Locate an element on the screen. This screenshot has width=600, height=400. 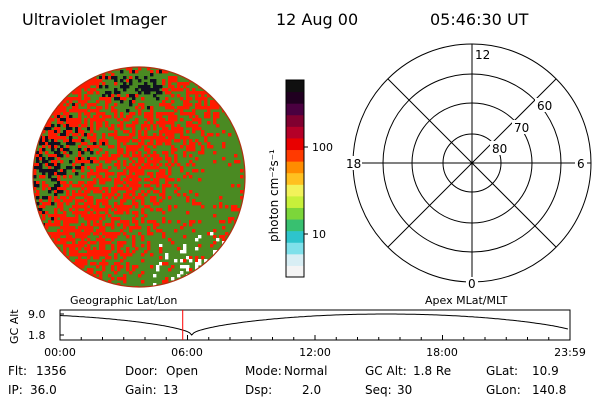
colorbar-tick-100: 100 is located at coordinates (322, 147).